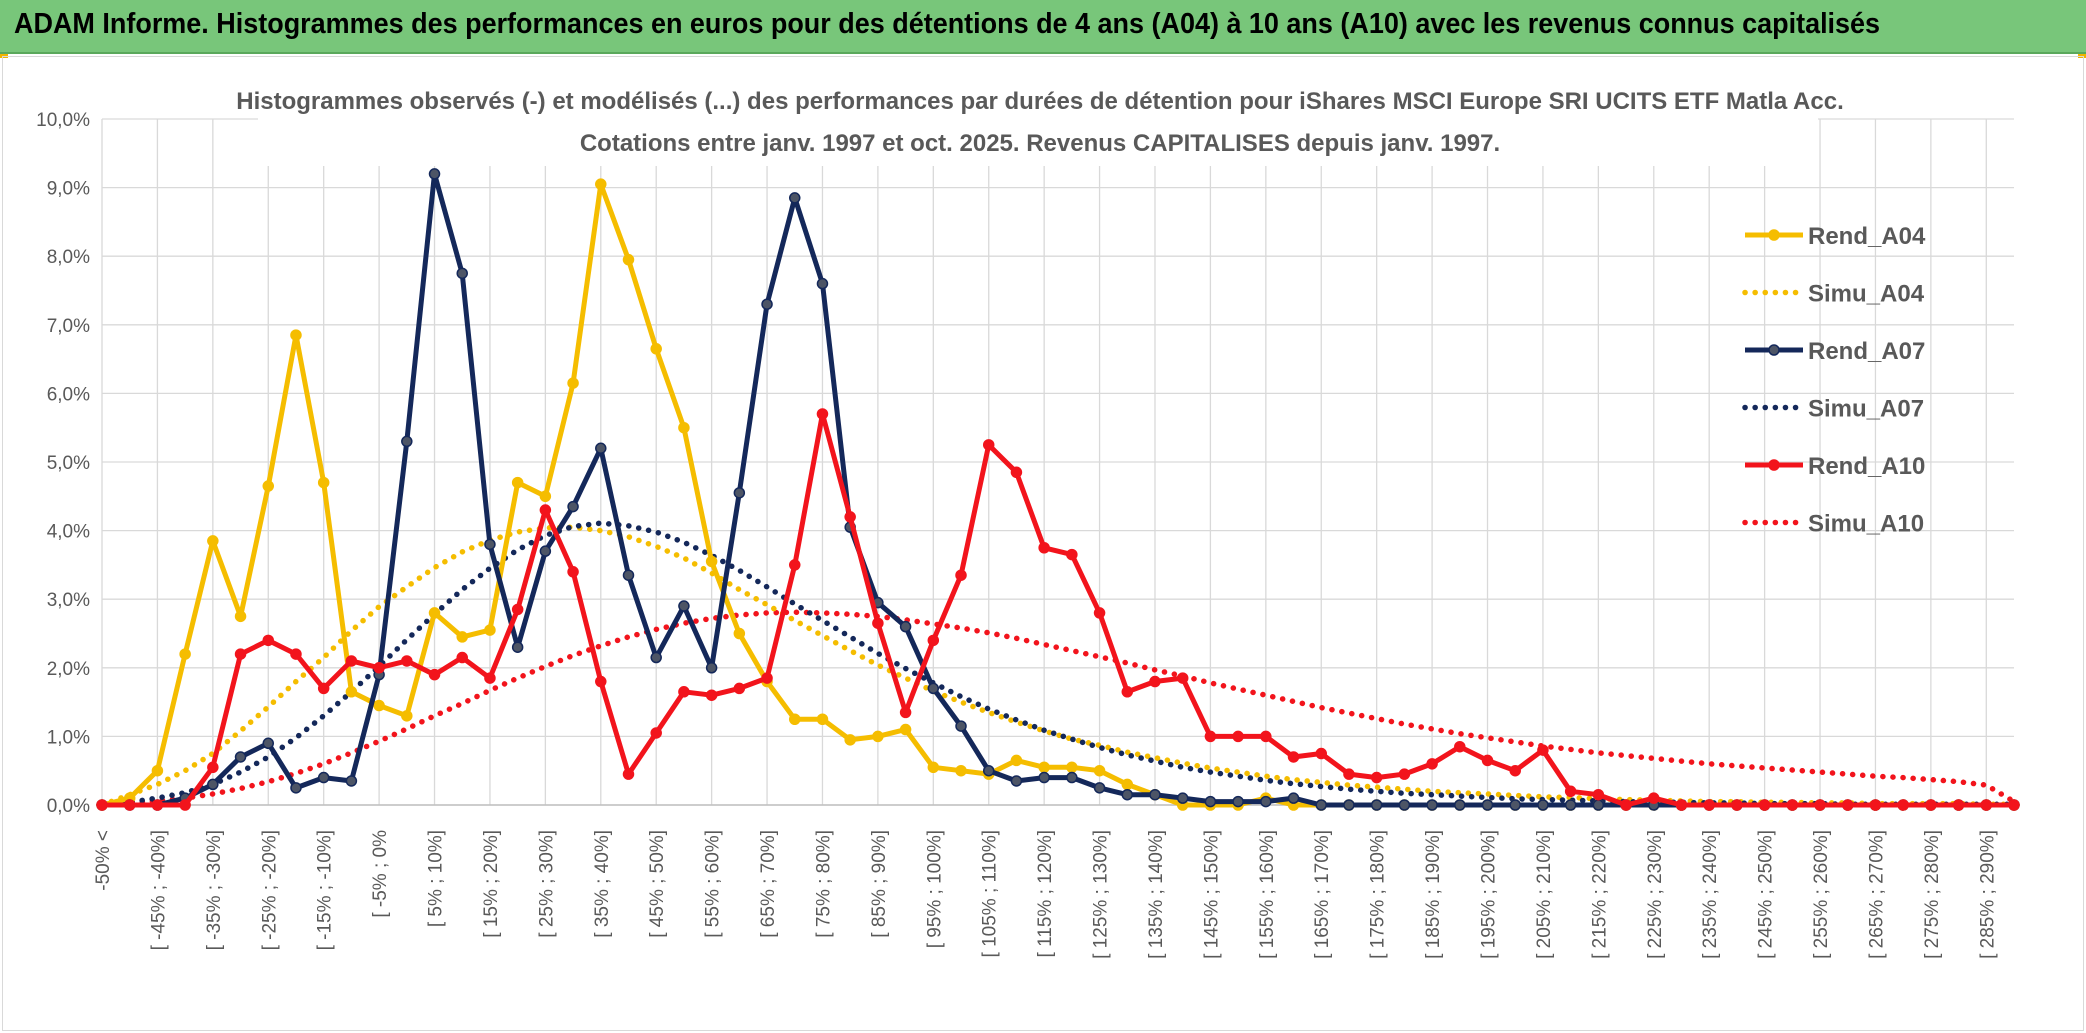 The height and width of the screenshot is (1033, 2086). What do you see at coordinates (1599, 894) in the screenshot?
I see `x-tick-label: [ 215% ; 220%]` at bounding box center [1599, 894].